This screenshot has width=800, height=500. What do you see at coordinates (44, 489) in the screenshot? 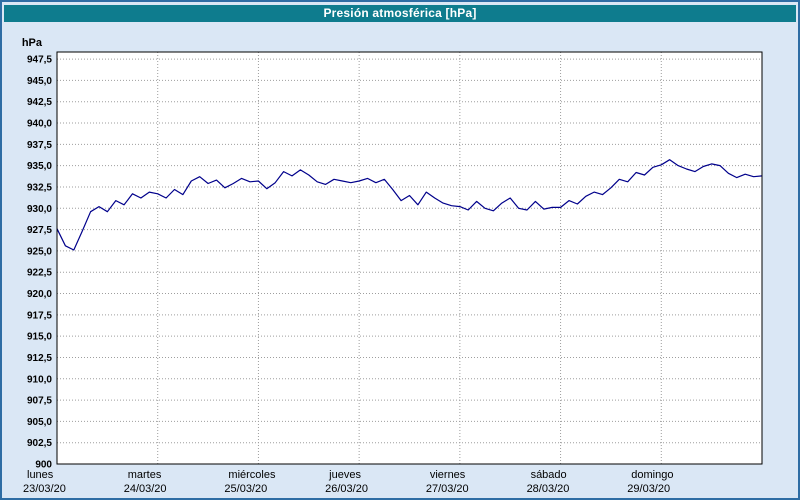
I see `x-date-label: 23/03/20` at bounding box center [44, 489].